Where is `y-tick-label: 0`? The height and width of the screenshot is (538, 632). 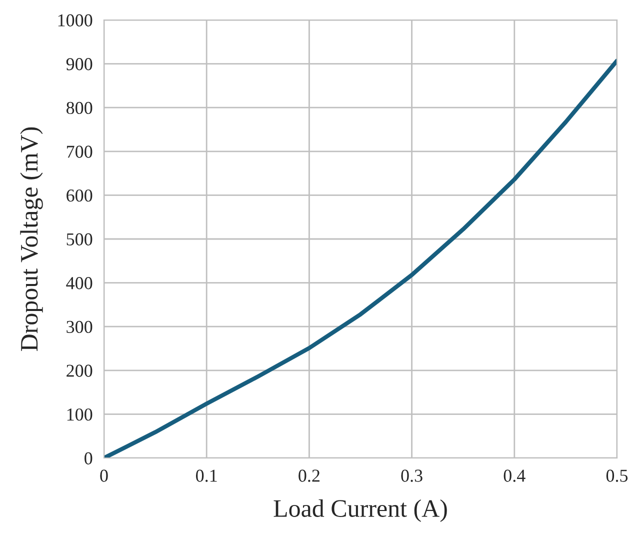 y-tick-label: 0 is located at coordinates (88, 458).